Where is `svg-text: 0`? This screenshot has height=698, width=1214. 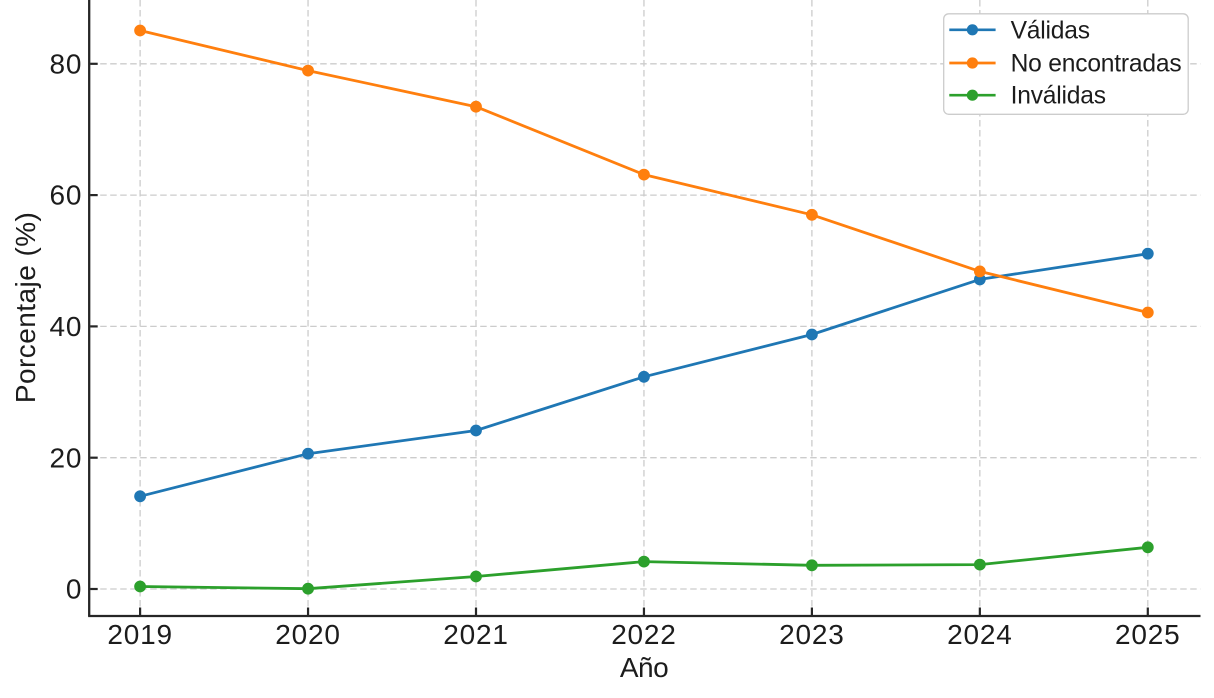
svg-text: 0 is located at coordinates (74, 589).